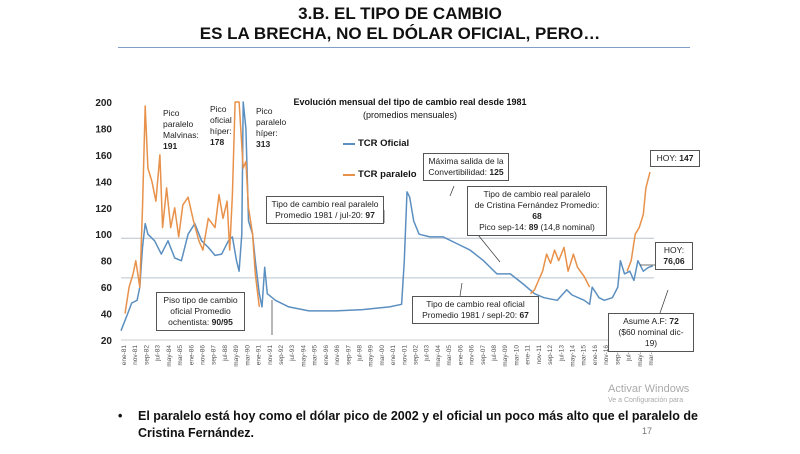 This screenshot has height=454, width=800. I want to click on annotation-hoy-oficial: HOY: 76,06, so click(674, 256).